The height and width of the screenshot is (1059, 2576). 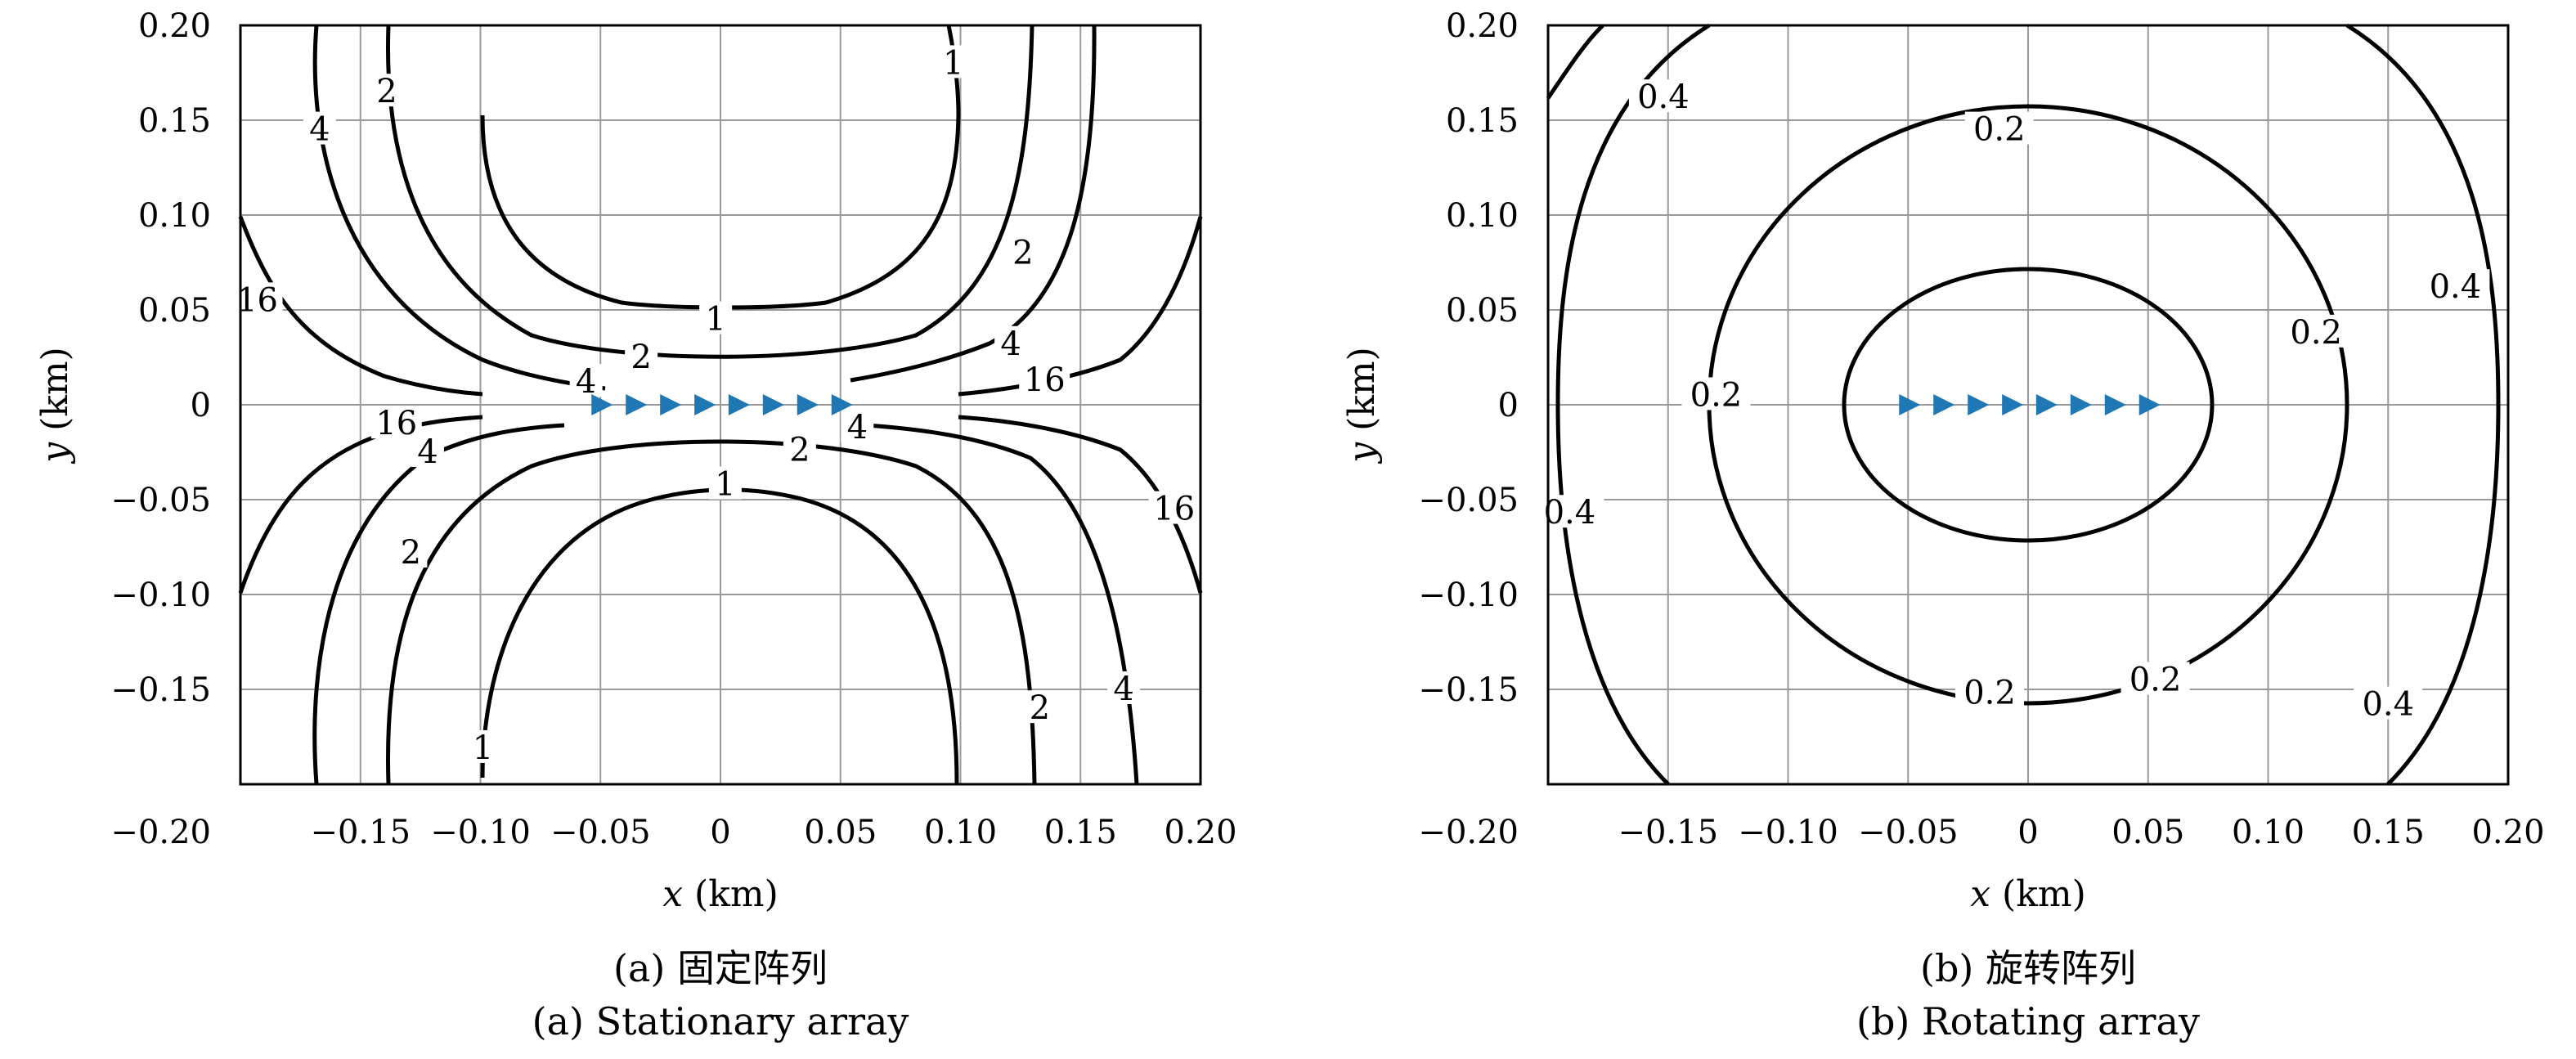 What do you see at coordinates (2028, 968) in the screenshot?
I see `caption-cn: (b) 旋转阵列` at bounding box center [2028, 968].